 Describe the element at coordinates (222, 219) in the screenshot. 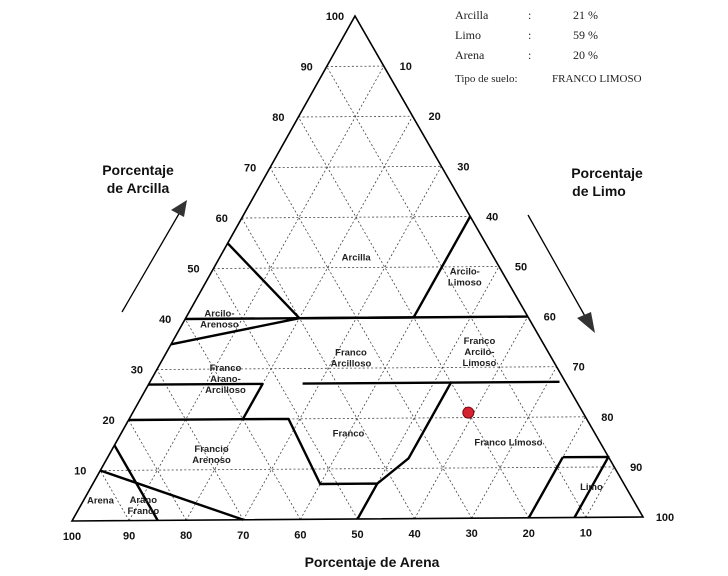

I see `clay-tick-label-60: 60` at that location.